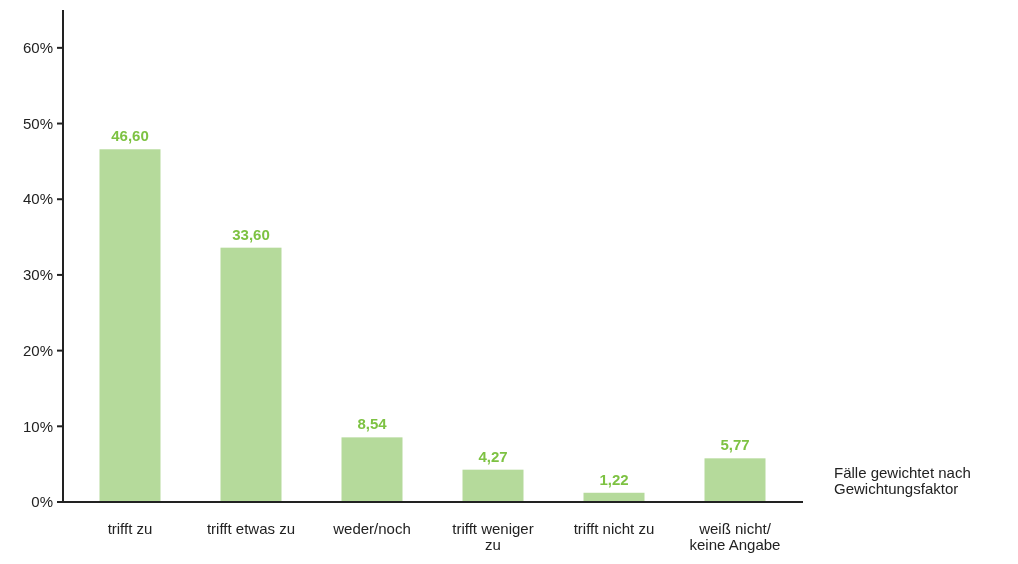 This screenshot has width=1018, height=564. Describe the element at coordinates (614, 528) in the screenshot. I see `x-tick-label: trifft nicht zu` at that location.